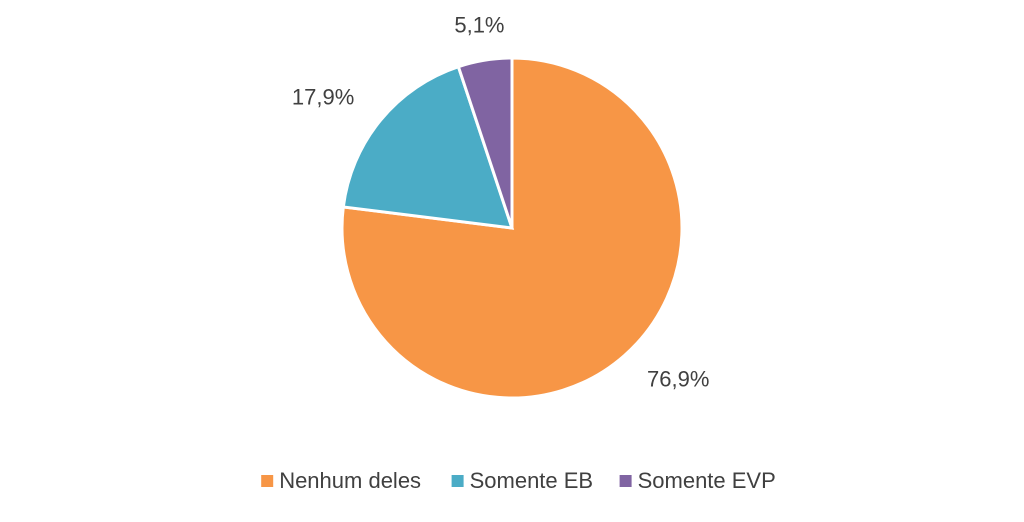 This screenshot has width=1024, height=522. Describe the element at coordinates (532, 480) in the screenshot. I see `legend-label: Somente EB` at that location.